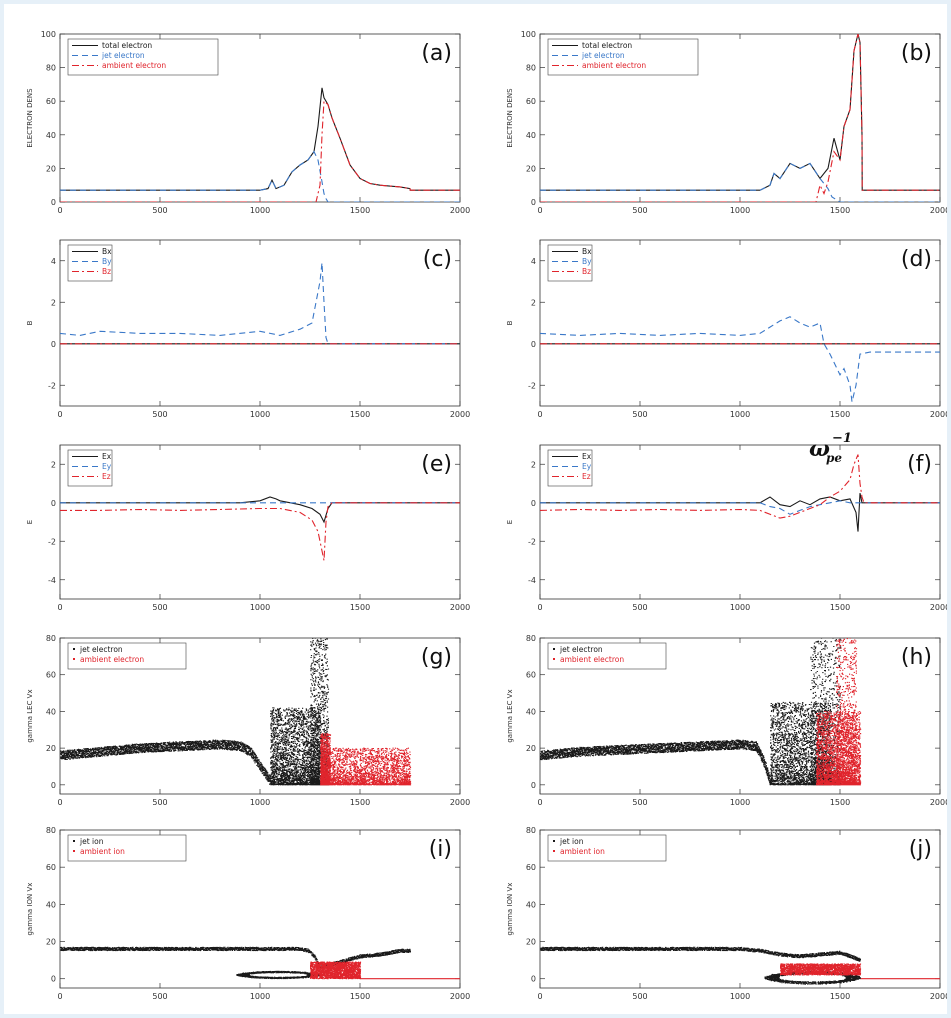 This screenshot has width=951, height=1018. Describe the element at coordinates (53, 464) in the screenshot. I see `y-tick-label: 2` at that location.